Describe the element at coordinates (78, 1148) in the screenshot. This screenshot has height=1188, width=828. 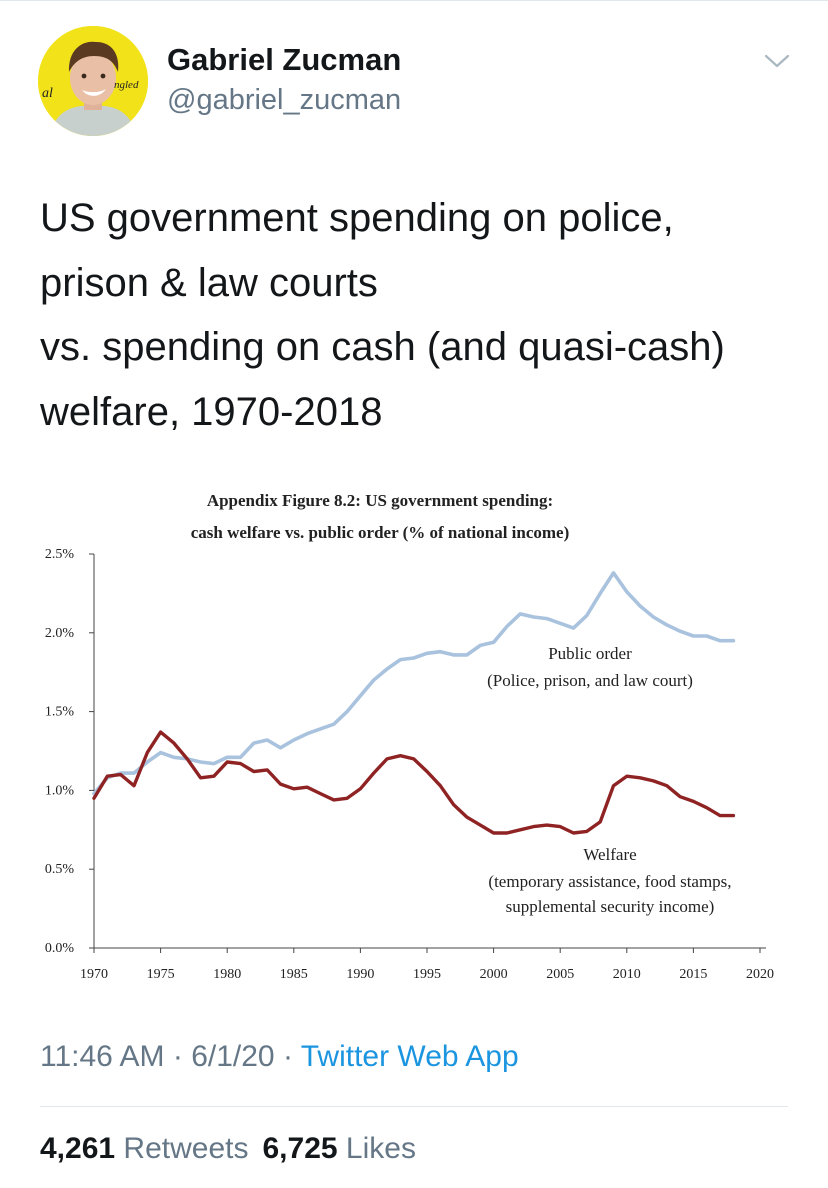
I see `retweets-count: 4,261` at that location.